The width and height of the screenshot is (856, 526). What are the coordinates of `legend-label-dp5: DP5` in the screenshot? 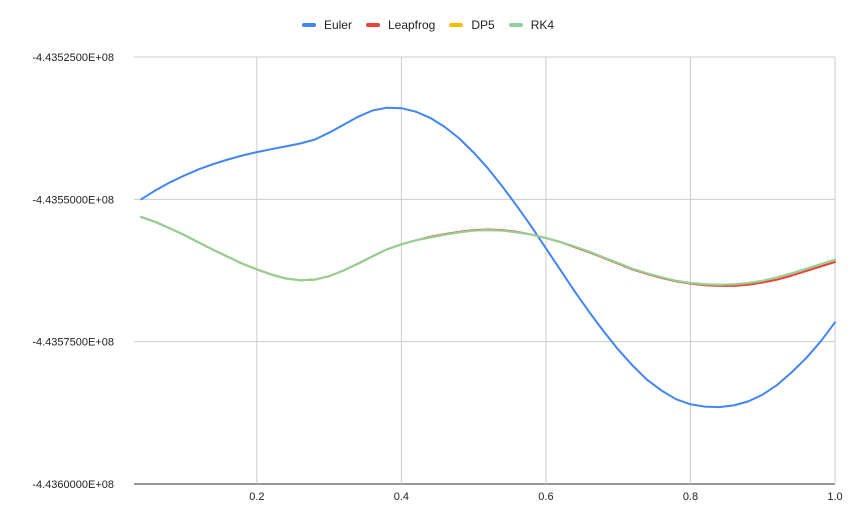 It's located at (483, 25).